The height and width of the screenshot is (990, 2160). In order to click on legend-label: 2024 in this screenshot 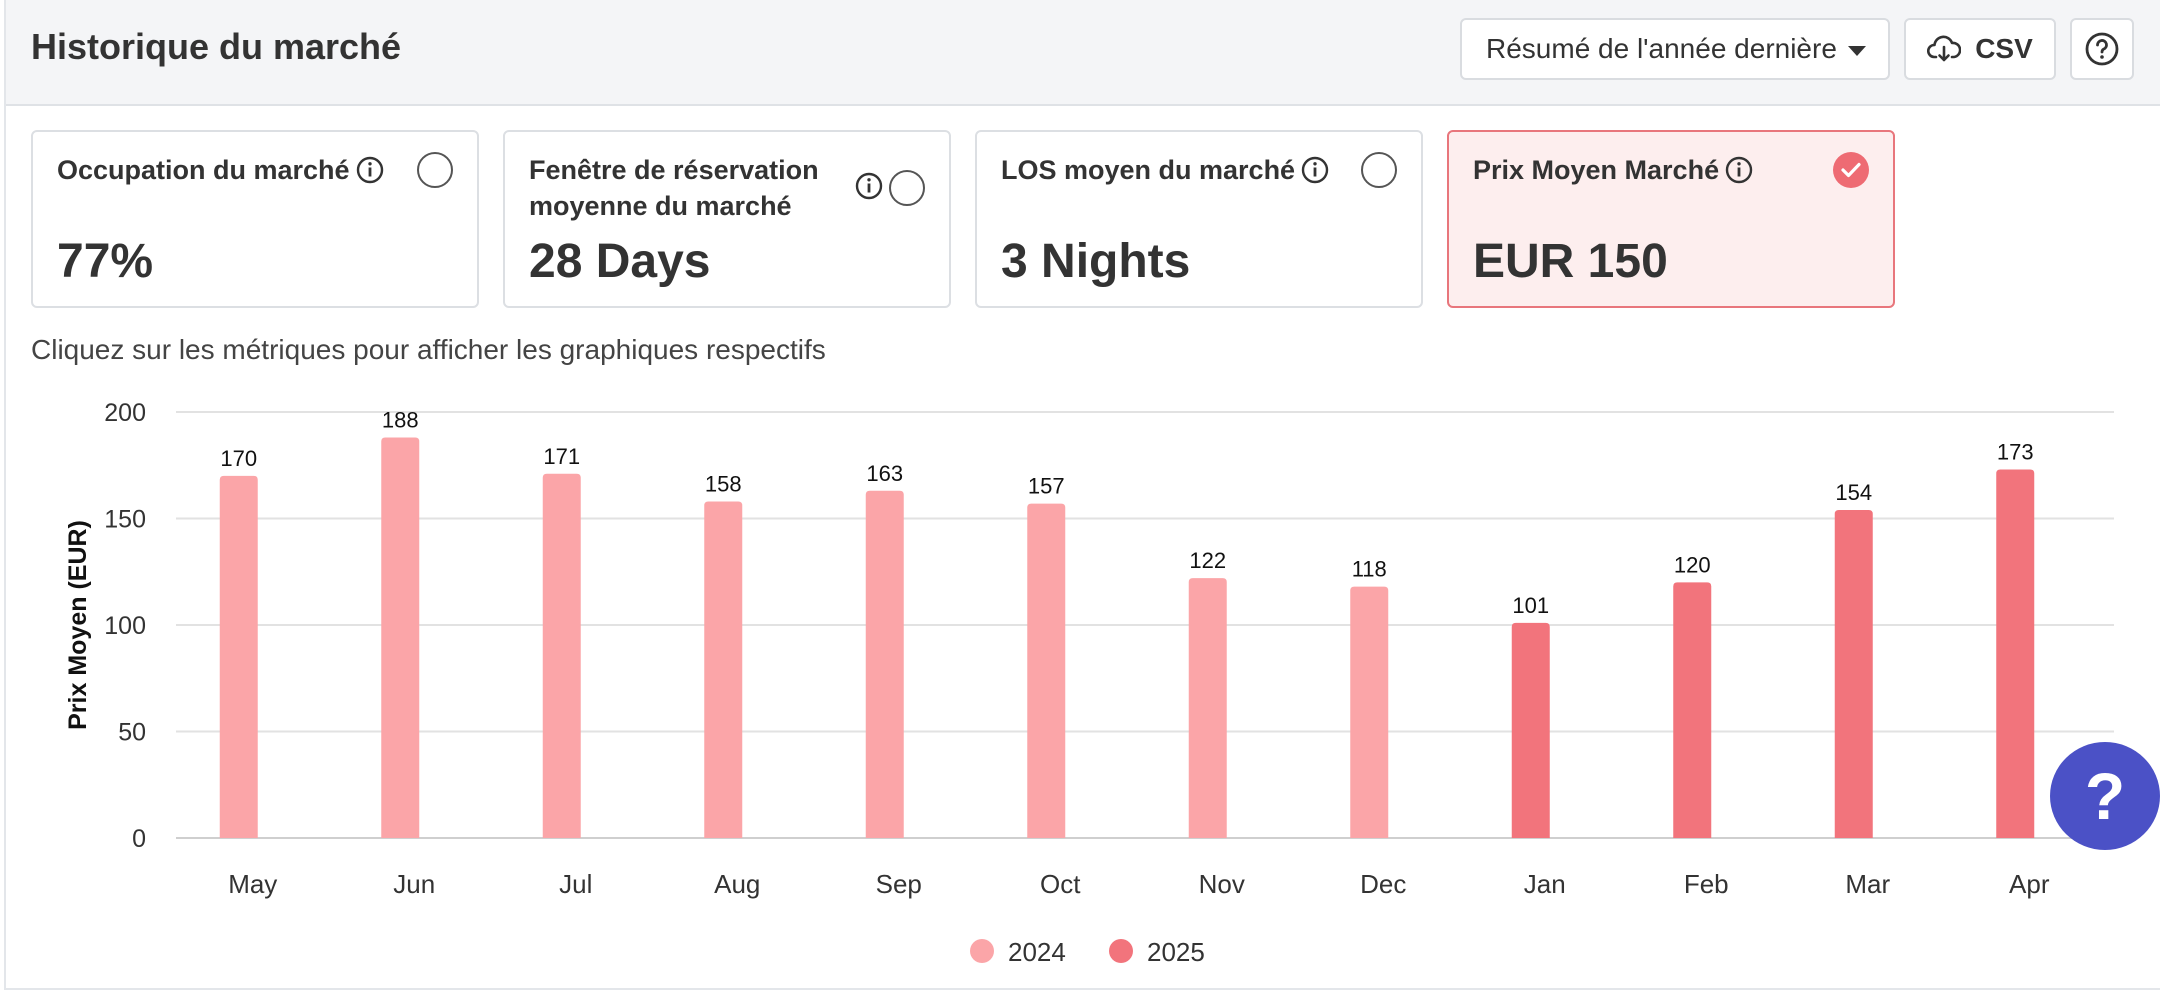, I will do `click(1037, 952)`.